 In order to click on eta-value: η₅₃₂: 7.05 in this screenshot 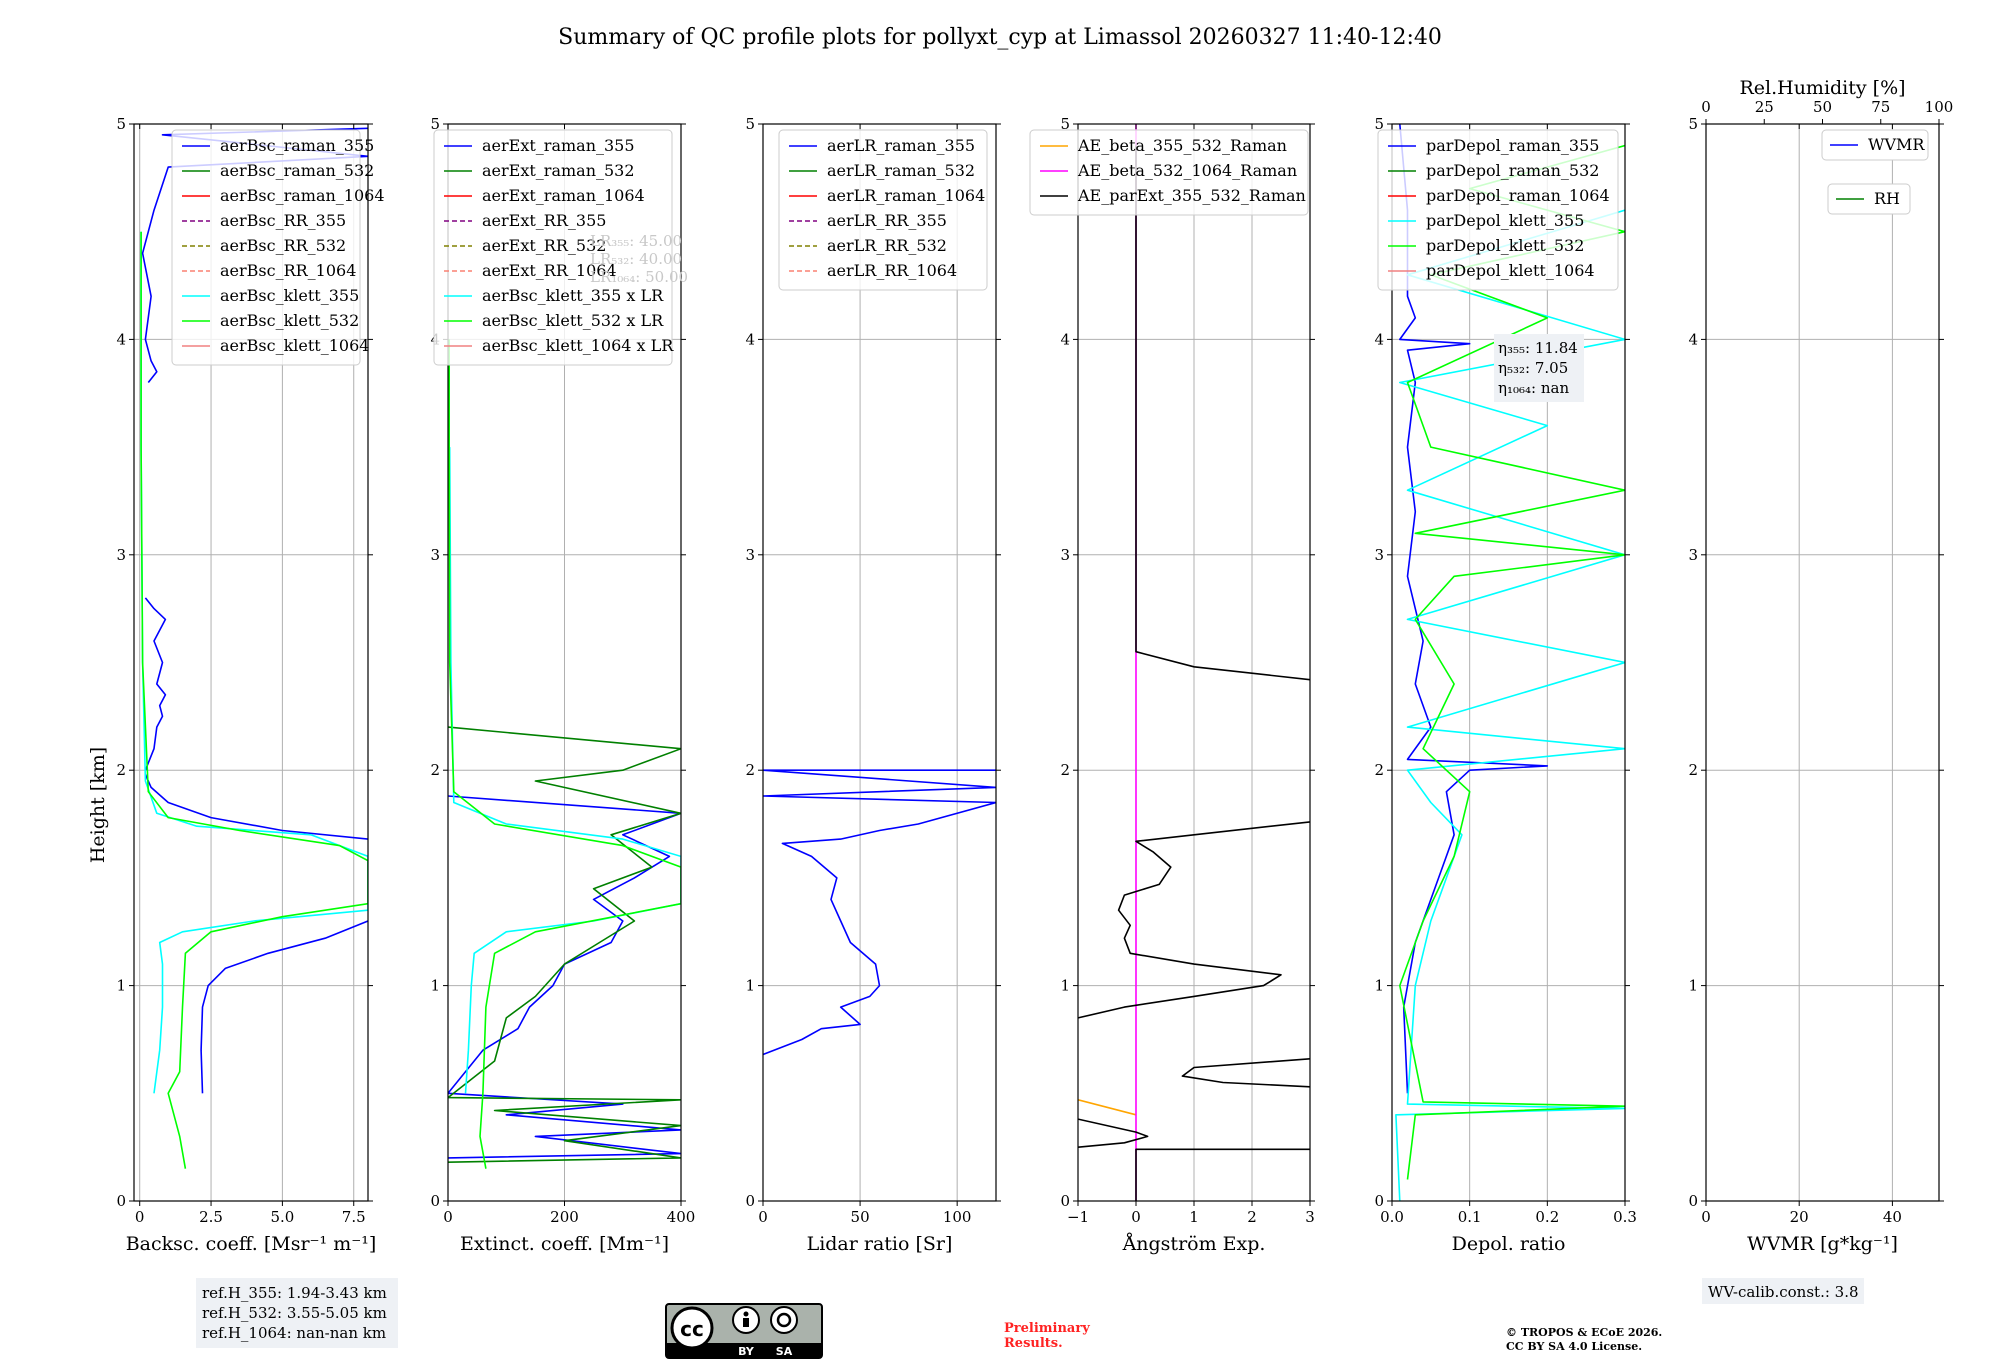, I will do `click(1533, 368)`.